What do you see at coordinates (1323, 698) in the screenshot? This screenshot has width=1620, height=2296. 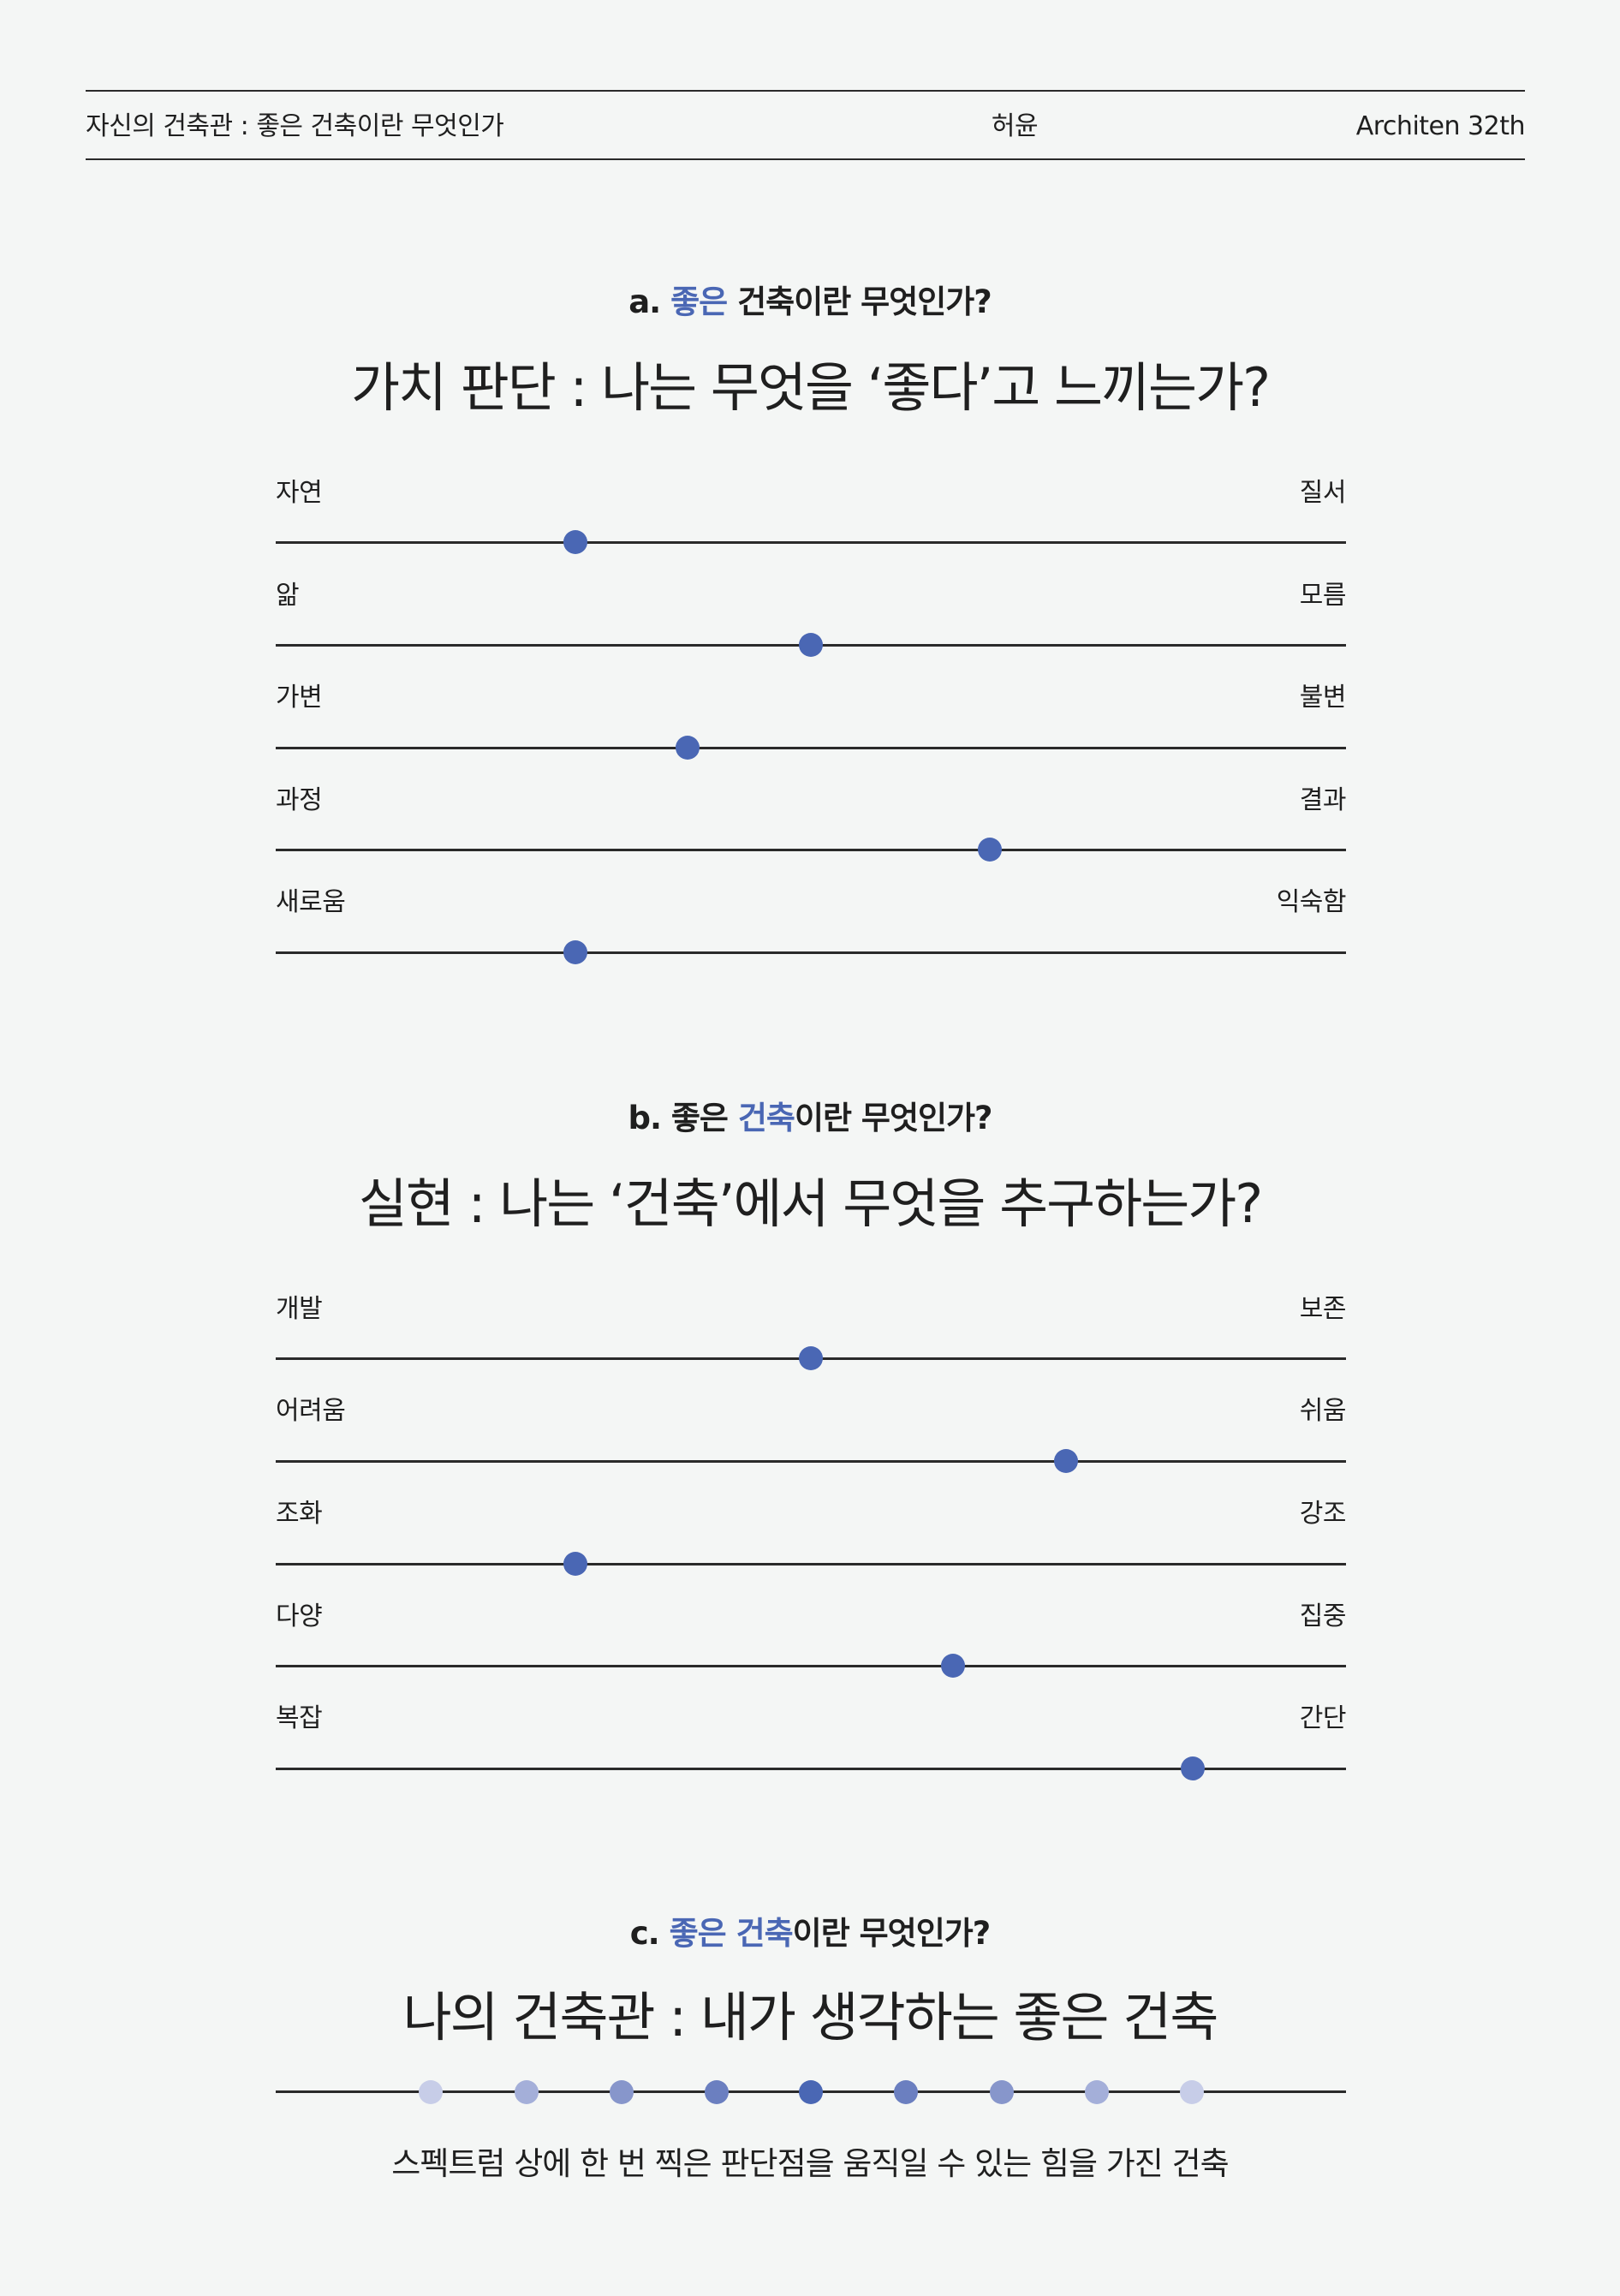 I see `slider-right-label: 불변` at bounding box center [1323, 698].